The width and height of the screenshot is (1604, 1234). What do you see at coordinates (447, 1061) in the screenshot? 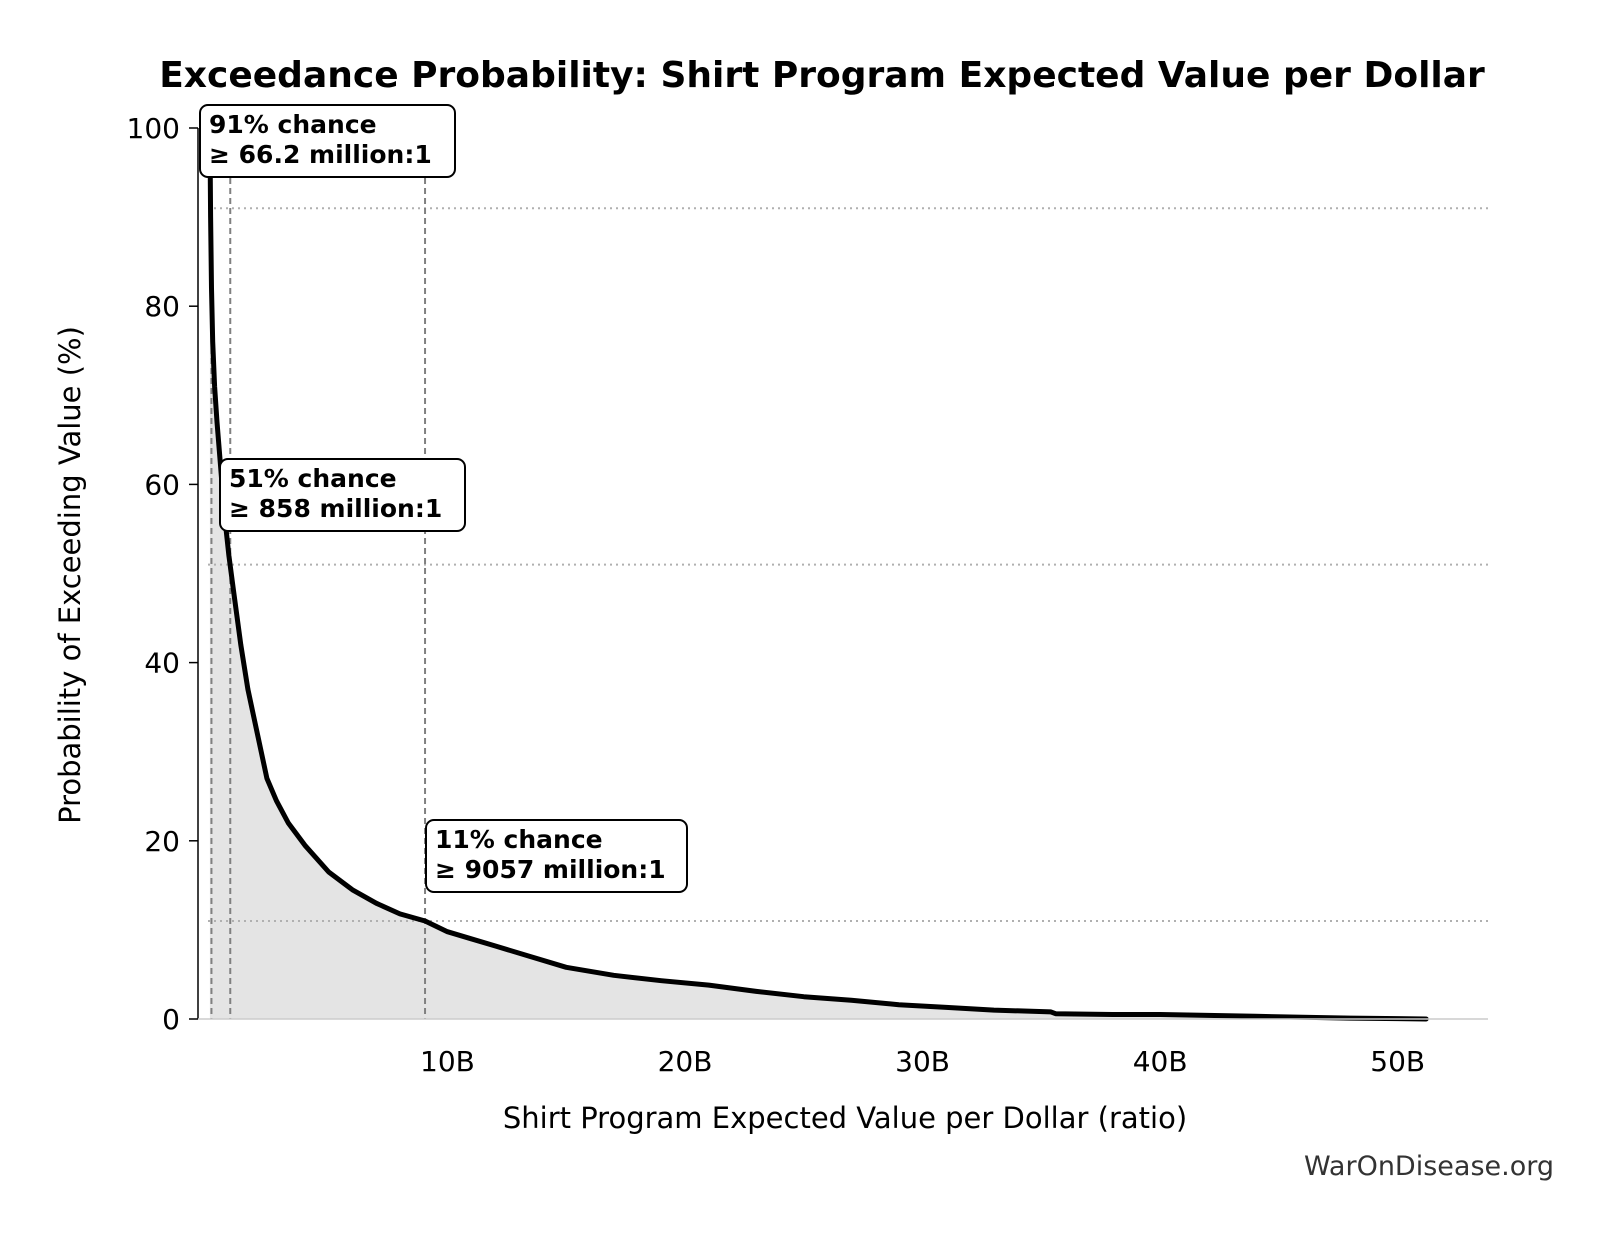
I see `x-tick-label: 10B` at bounding box center [447, 1061].